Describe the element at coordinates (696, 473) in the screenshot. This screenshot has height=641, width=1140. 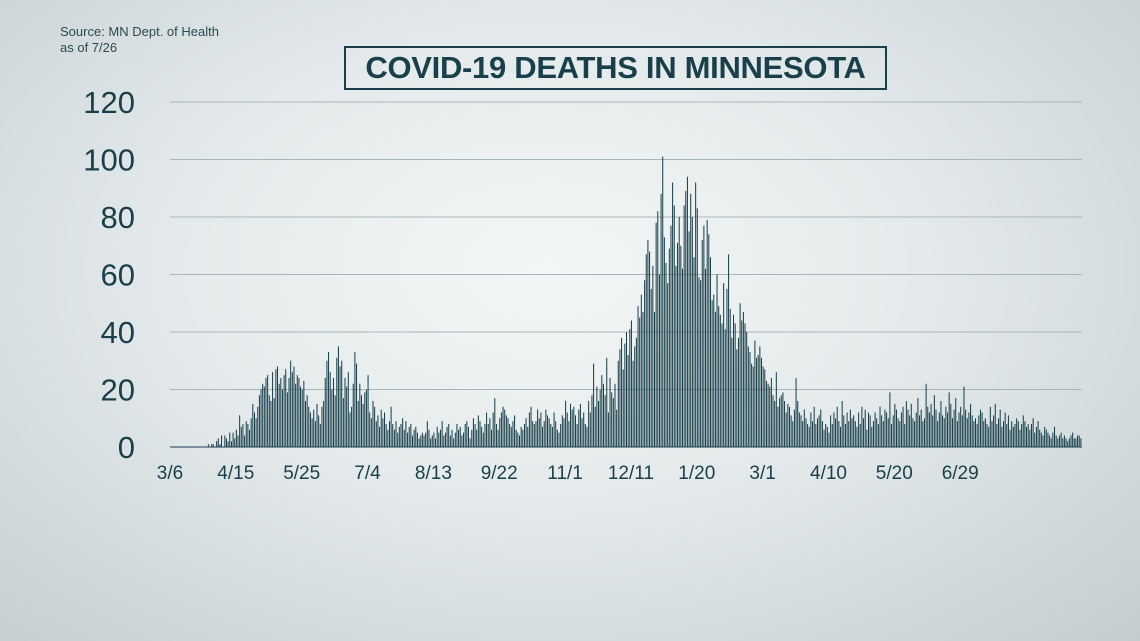
I see `x-tick-label: 1/20` at that location.